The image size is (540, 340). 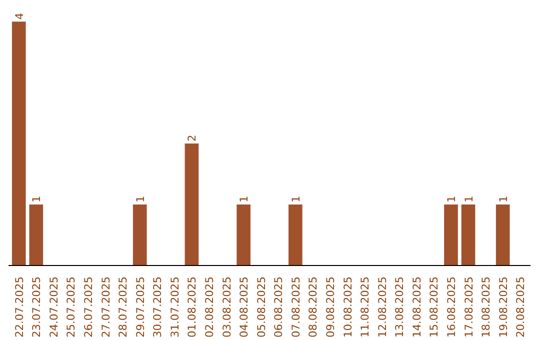 What do you see at coordinates (157, 307) in the screenshot?
I see `x-tick-label: 30.07.2025` at bounding box center [157, 307].